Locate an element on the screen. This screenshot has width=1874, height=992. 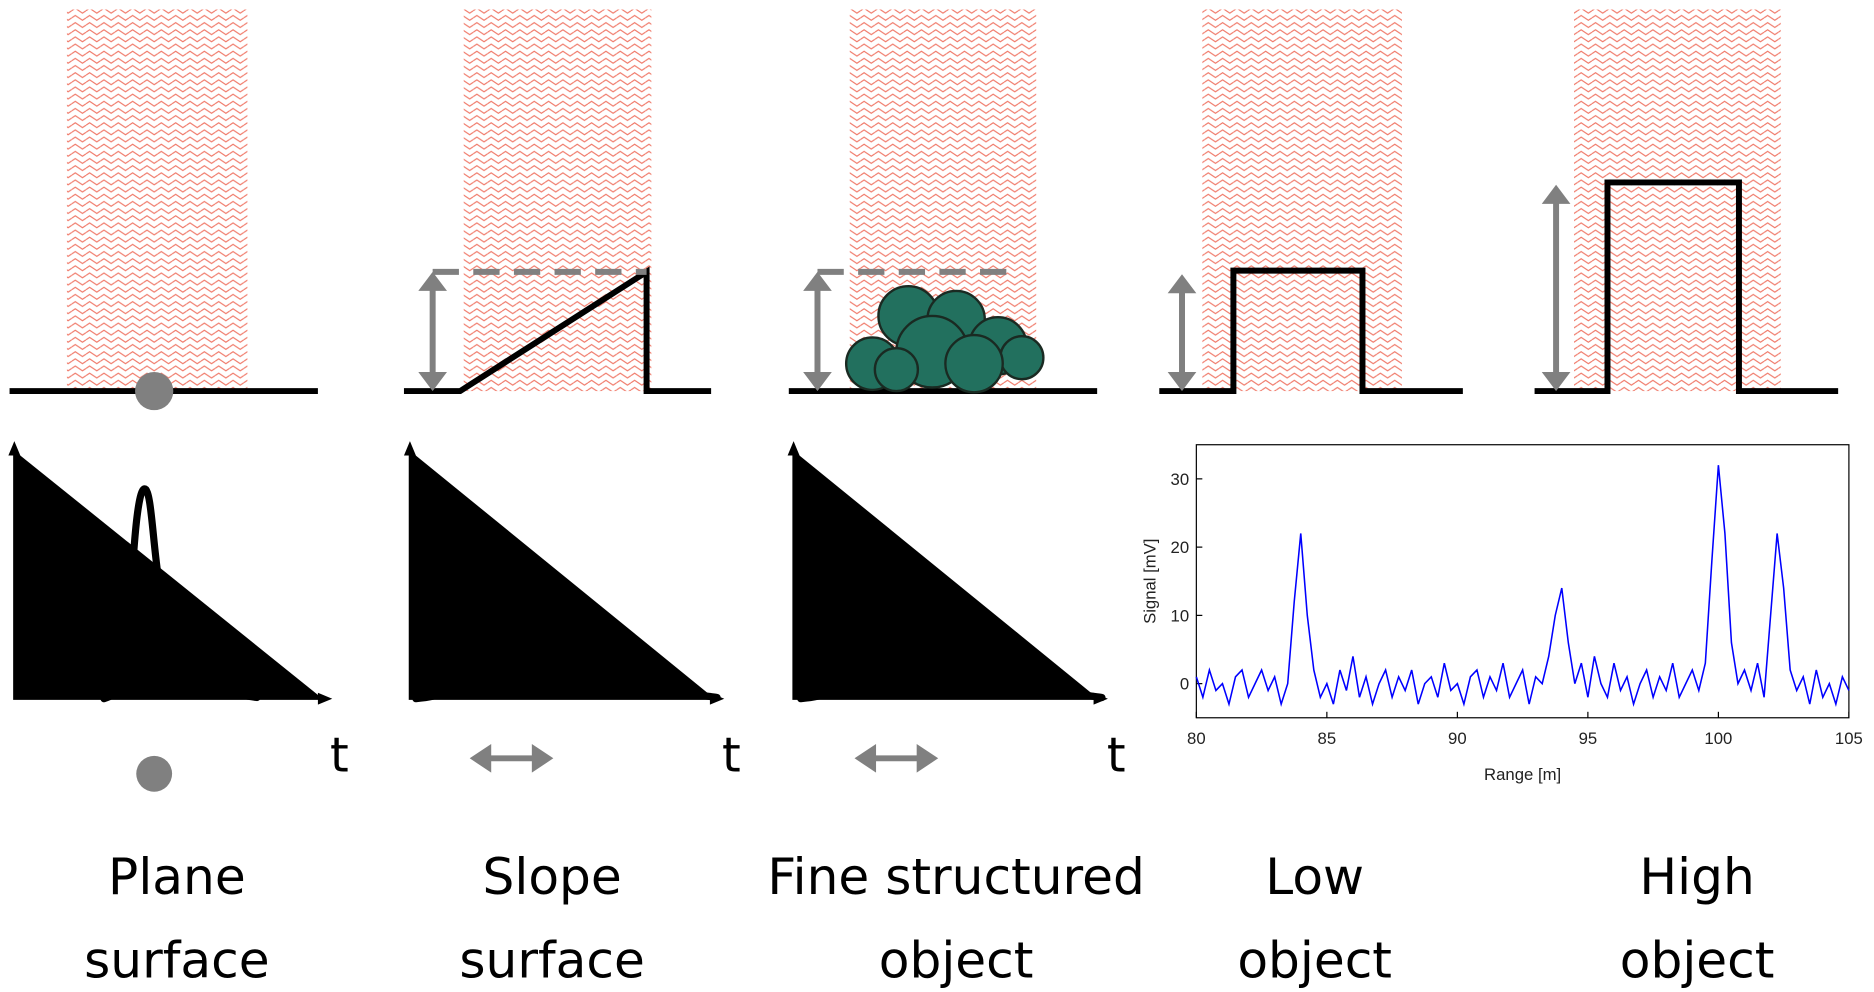
footprint is located at coordinates (154, 773).